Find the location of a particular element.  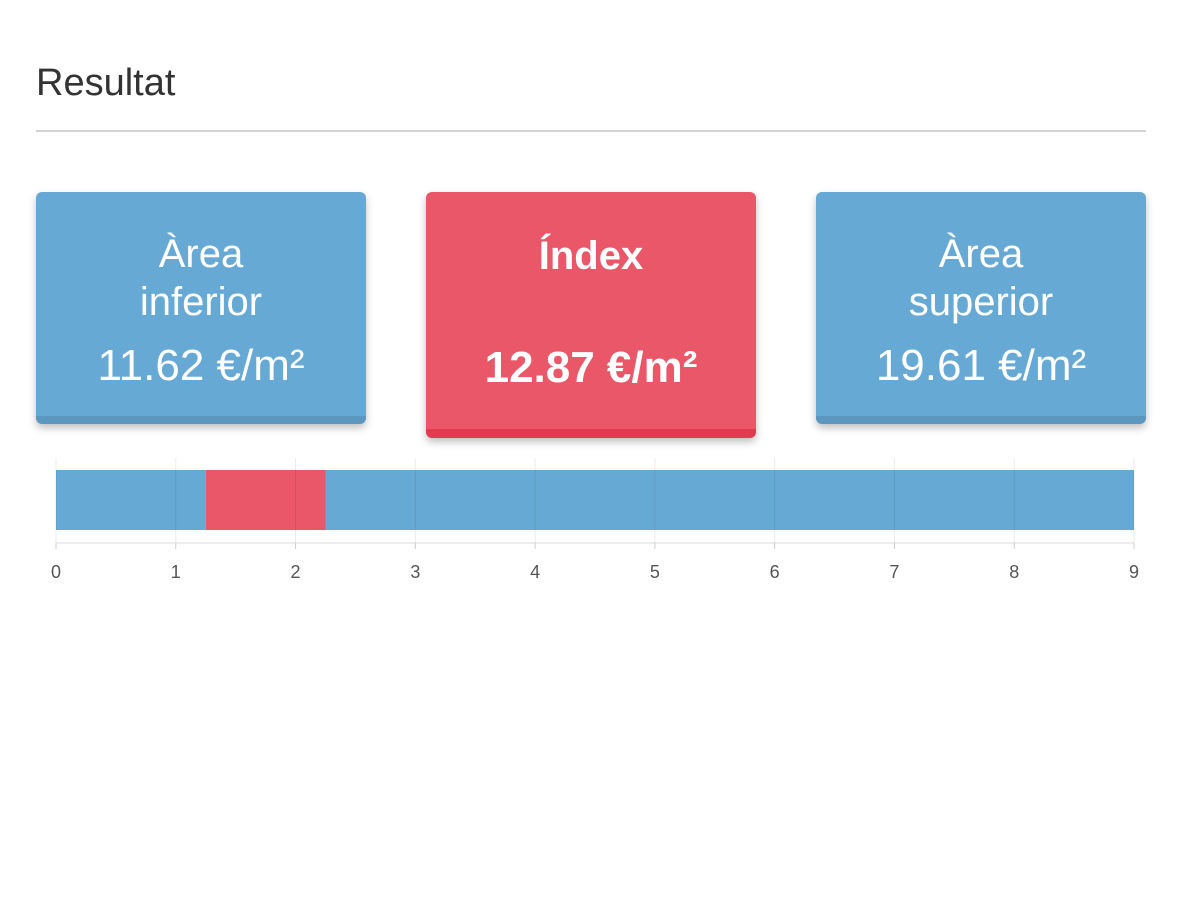

x-tick-label: 0 is located at coordinates (56, 572).